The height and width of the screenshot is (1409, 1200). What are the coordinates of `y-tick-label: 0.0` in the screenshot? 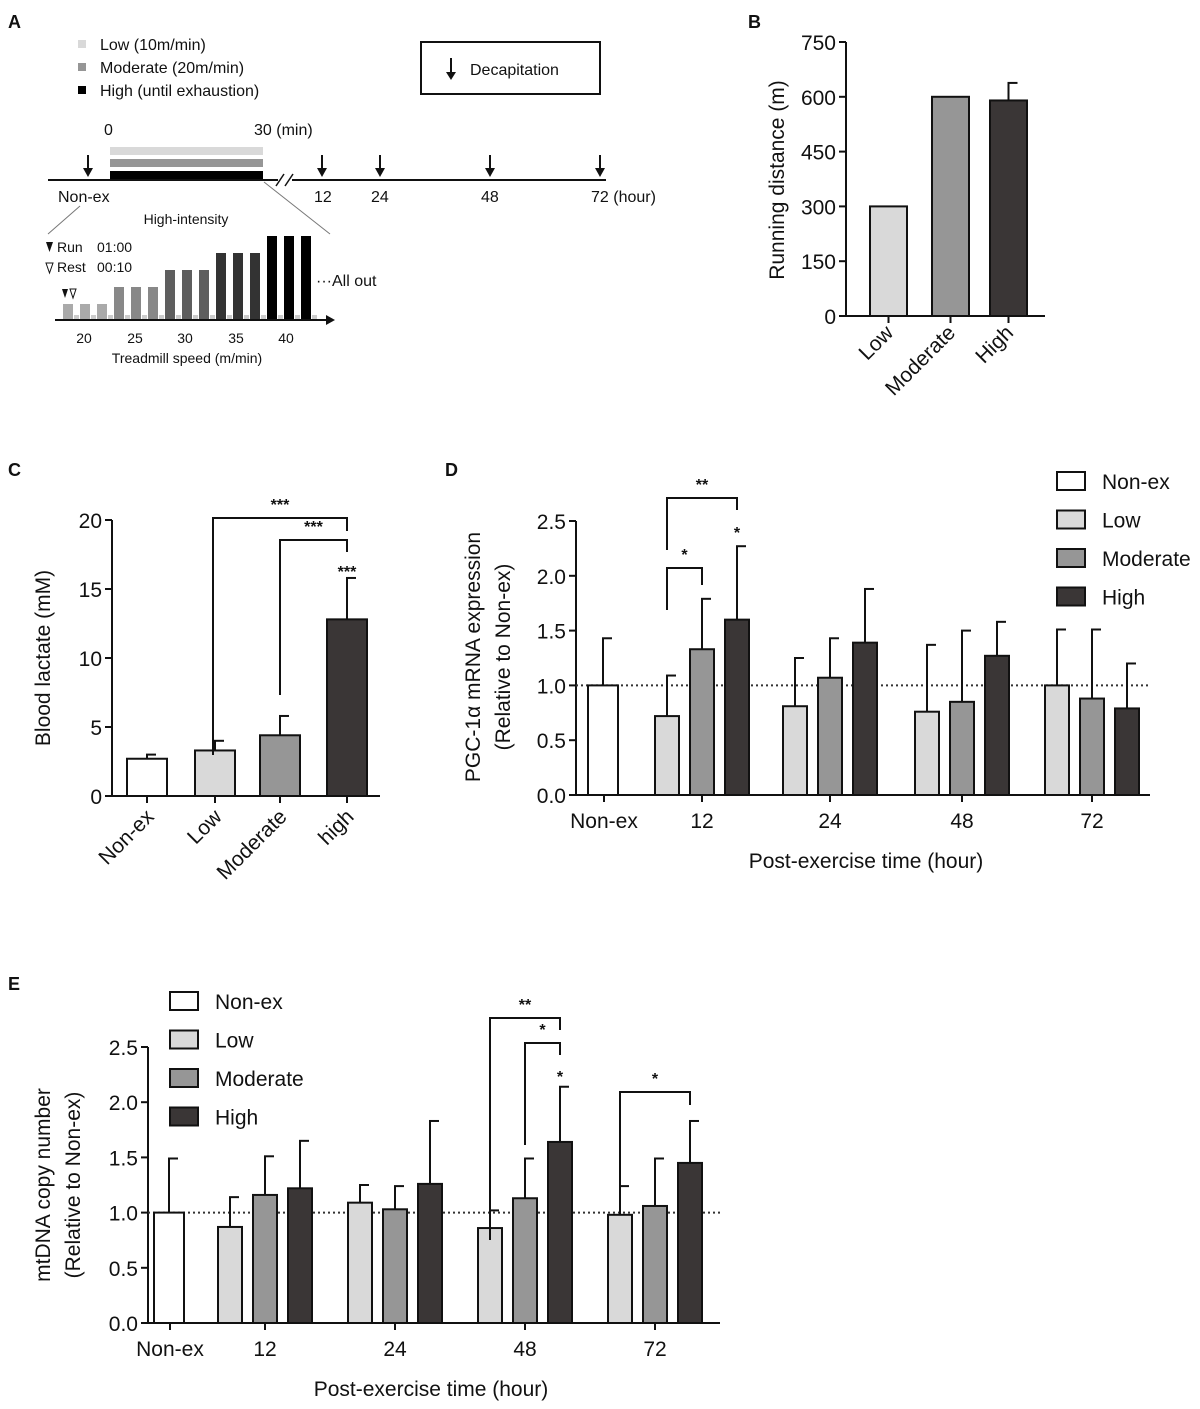 It's located at (123, 1324).